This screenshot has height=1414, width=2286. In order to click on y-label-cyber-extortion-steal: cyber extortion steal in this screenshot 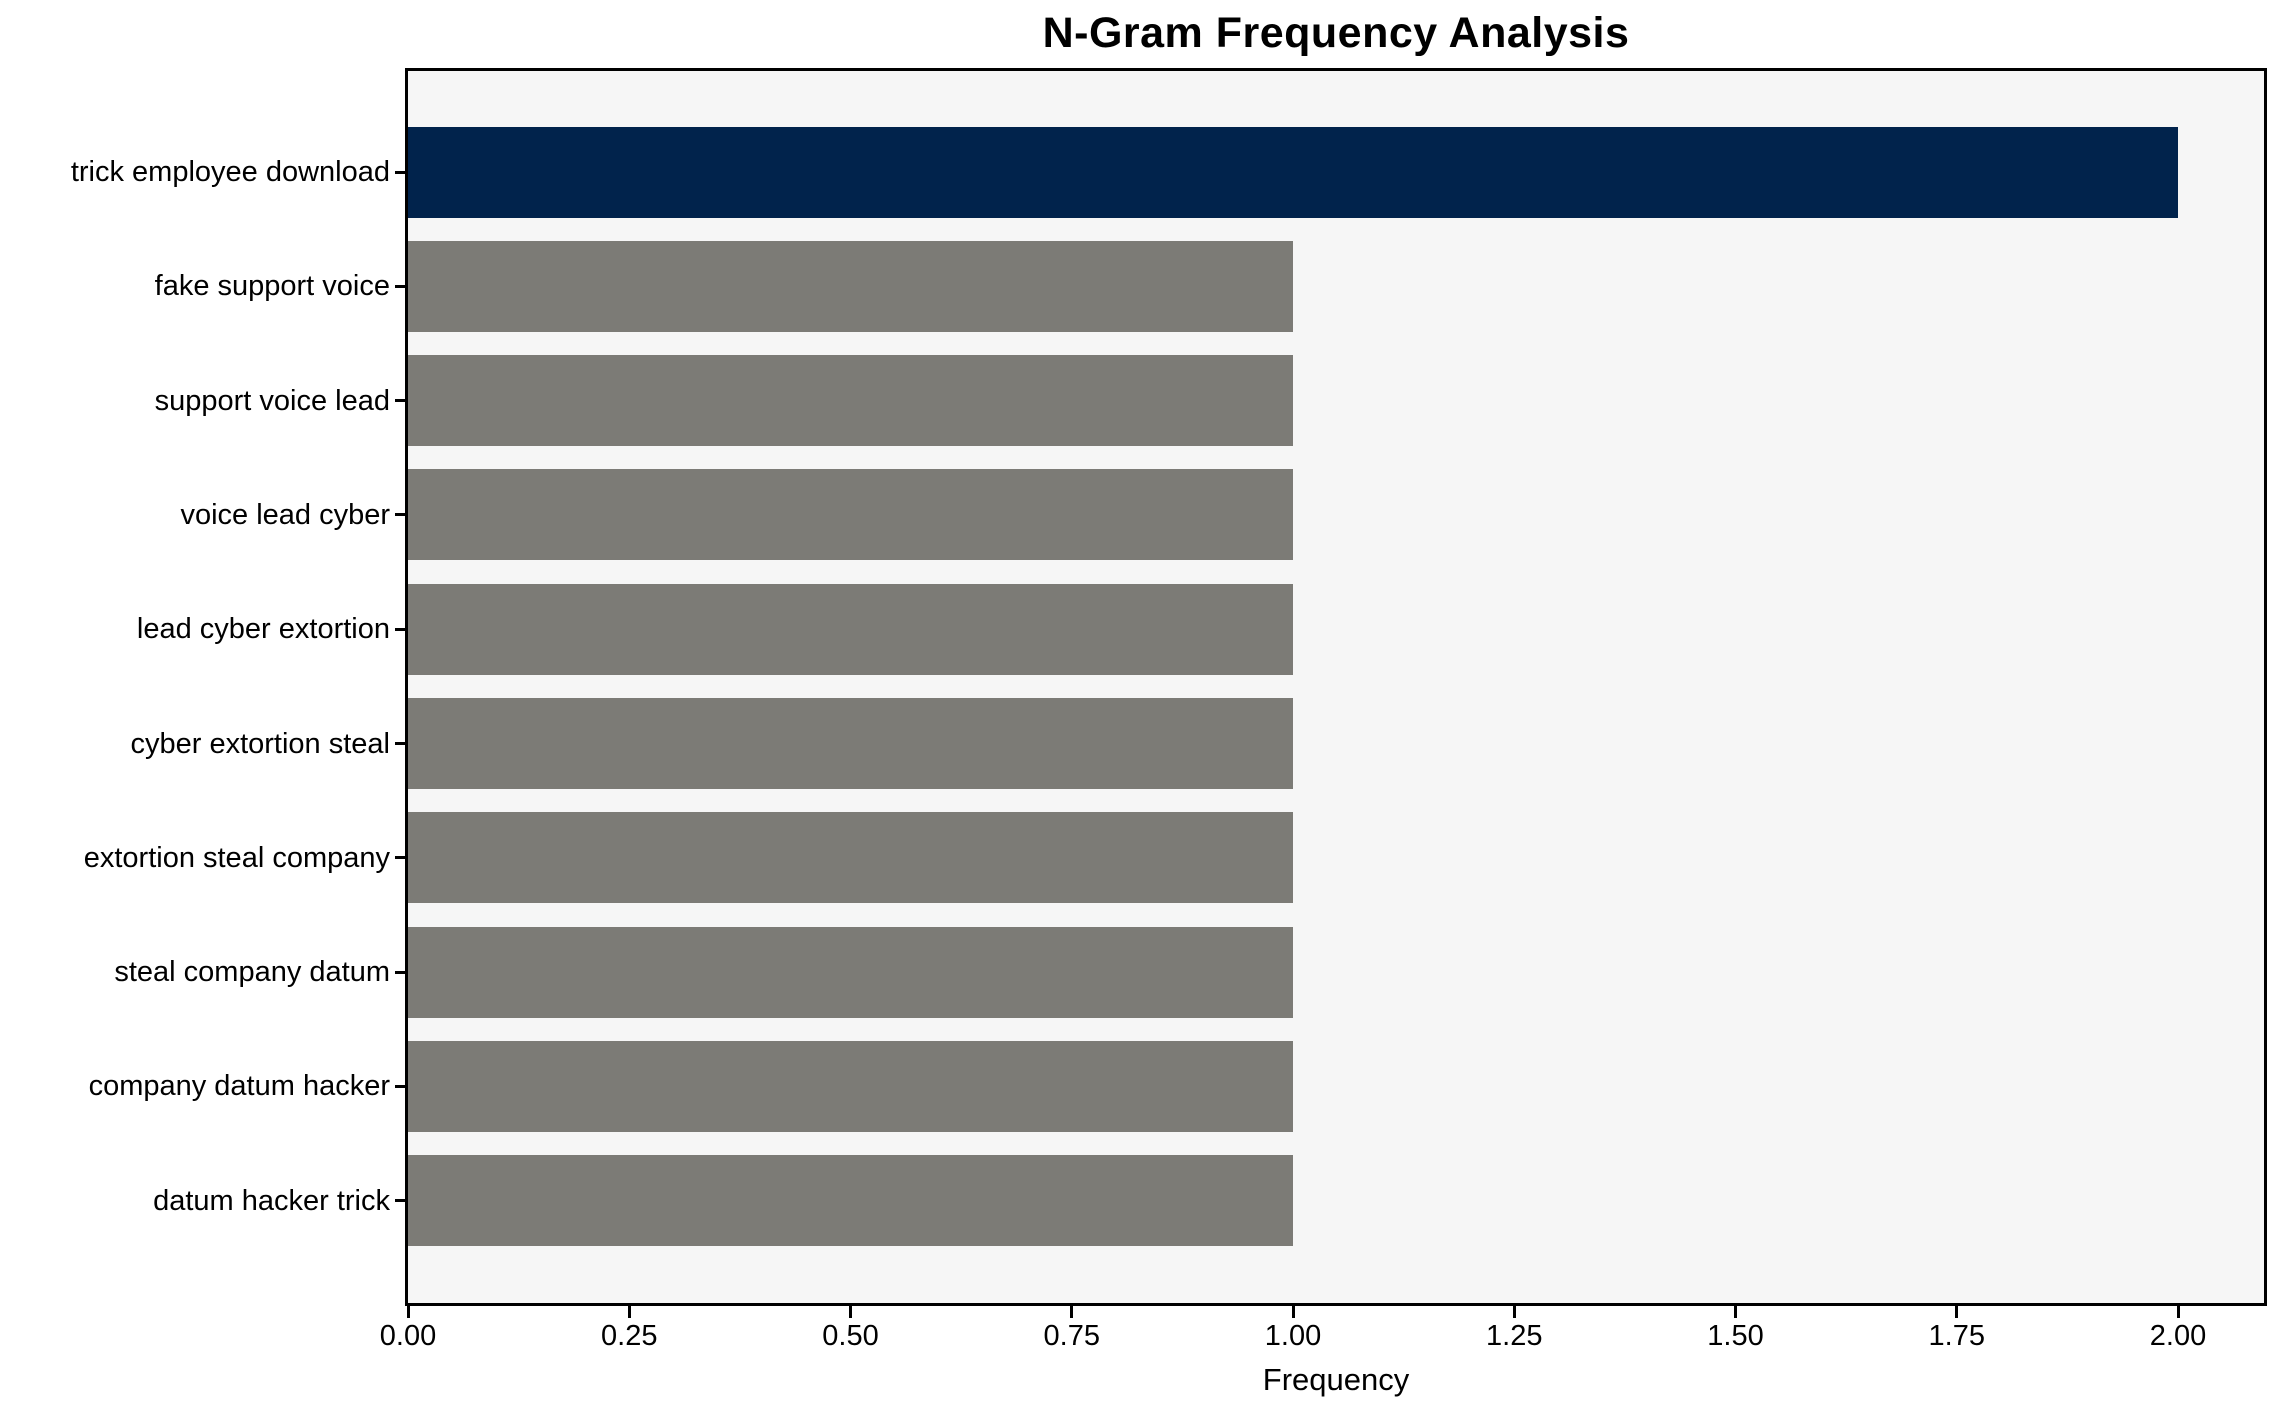, I will do `click(260, 743)`.